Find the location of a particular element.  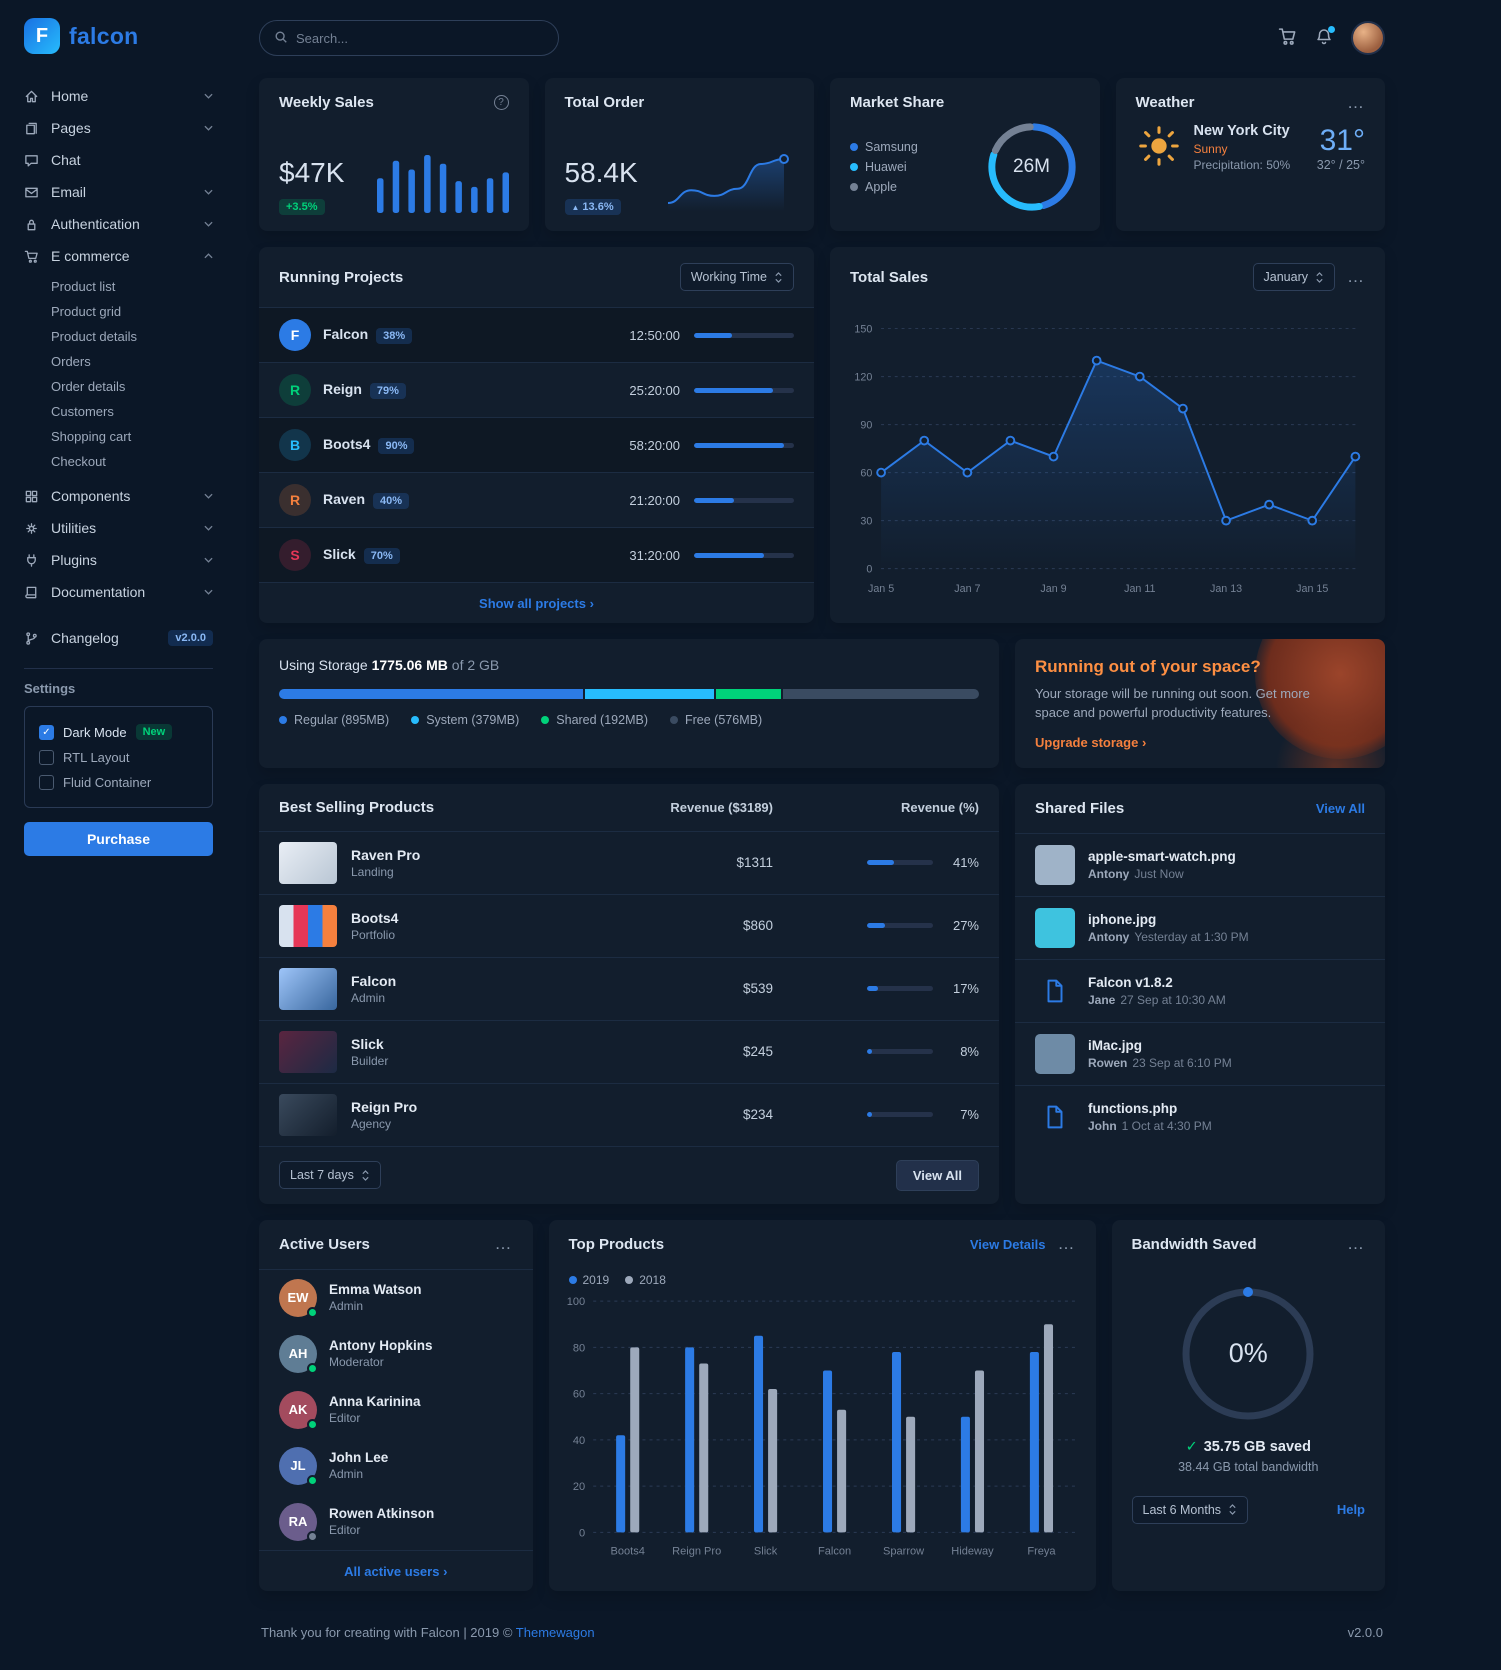

sidebar-item-home: Home is located at coordinates (118, 96).